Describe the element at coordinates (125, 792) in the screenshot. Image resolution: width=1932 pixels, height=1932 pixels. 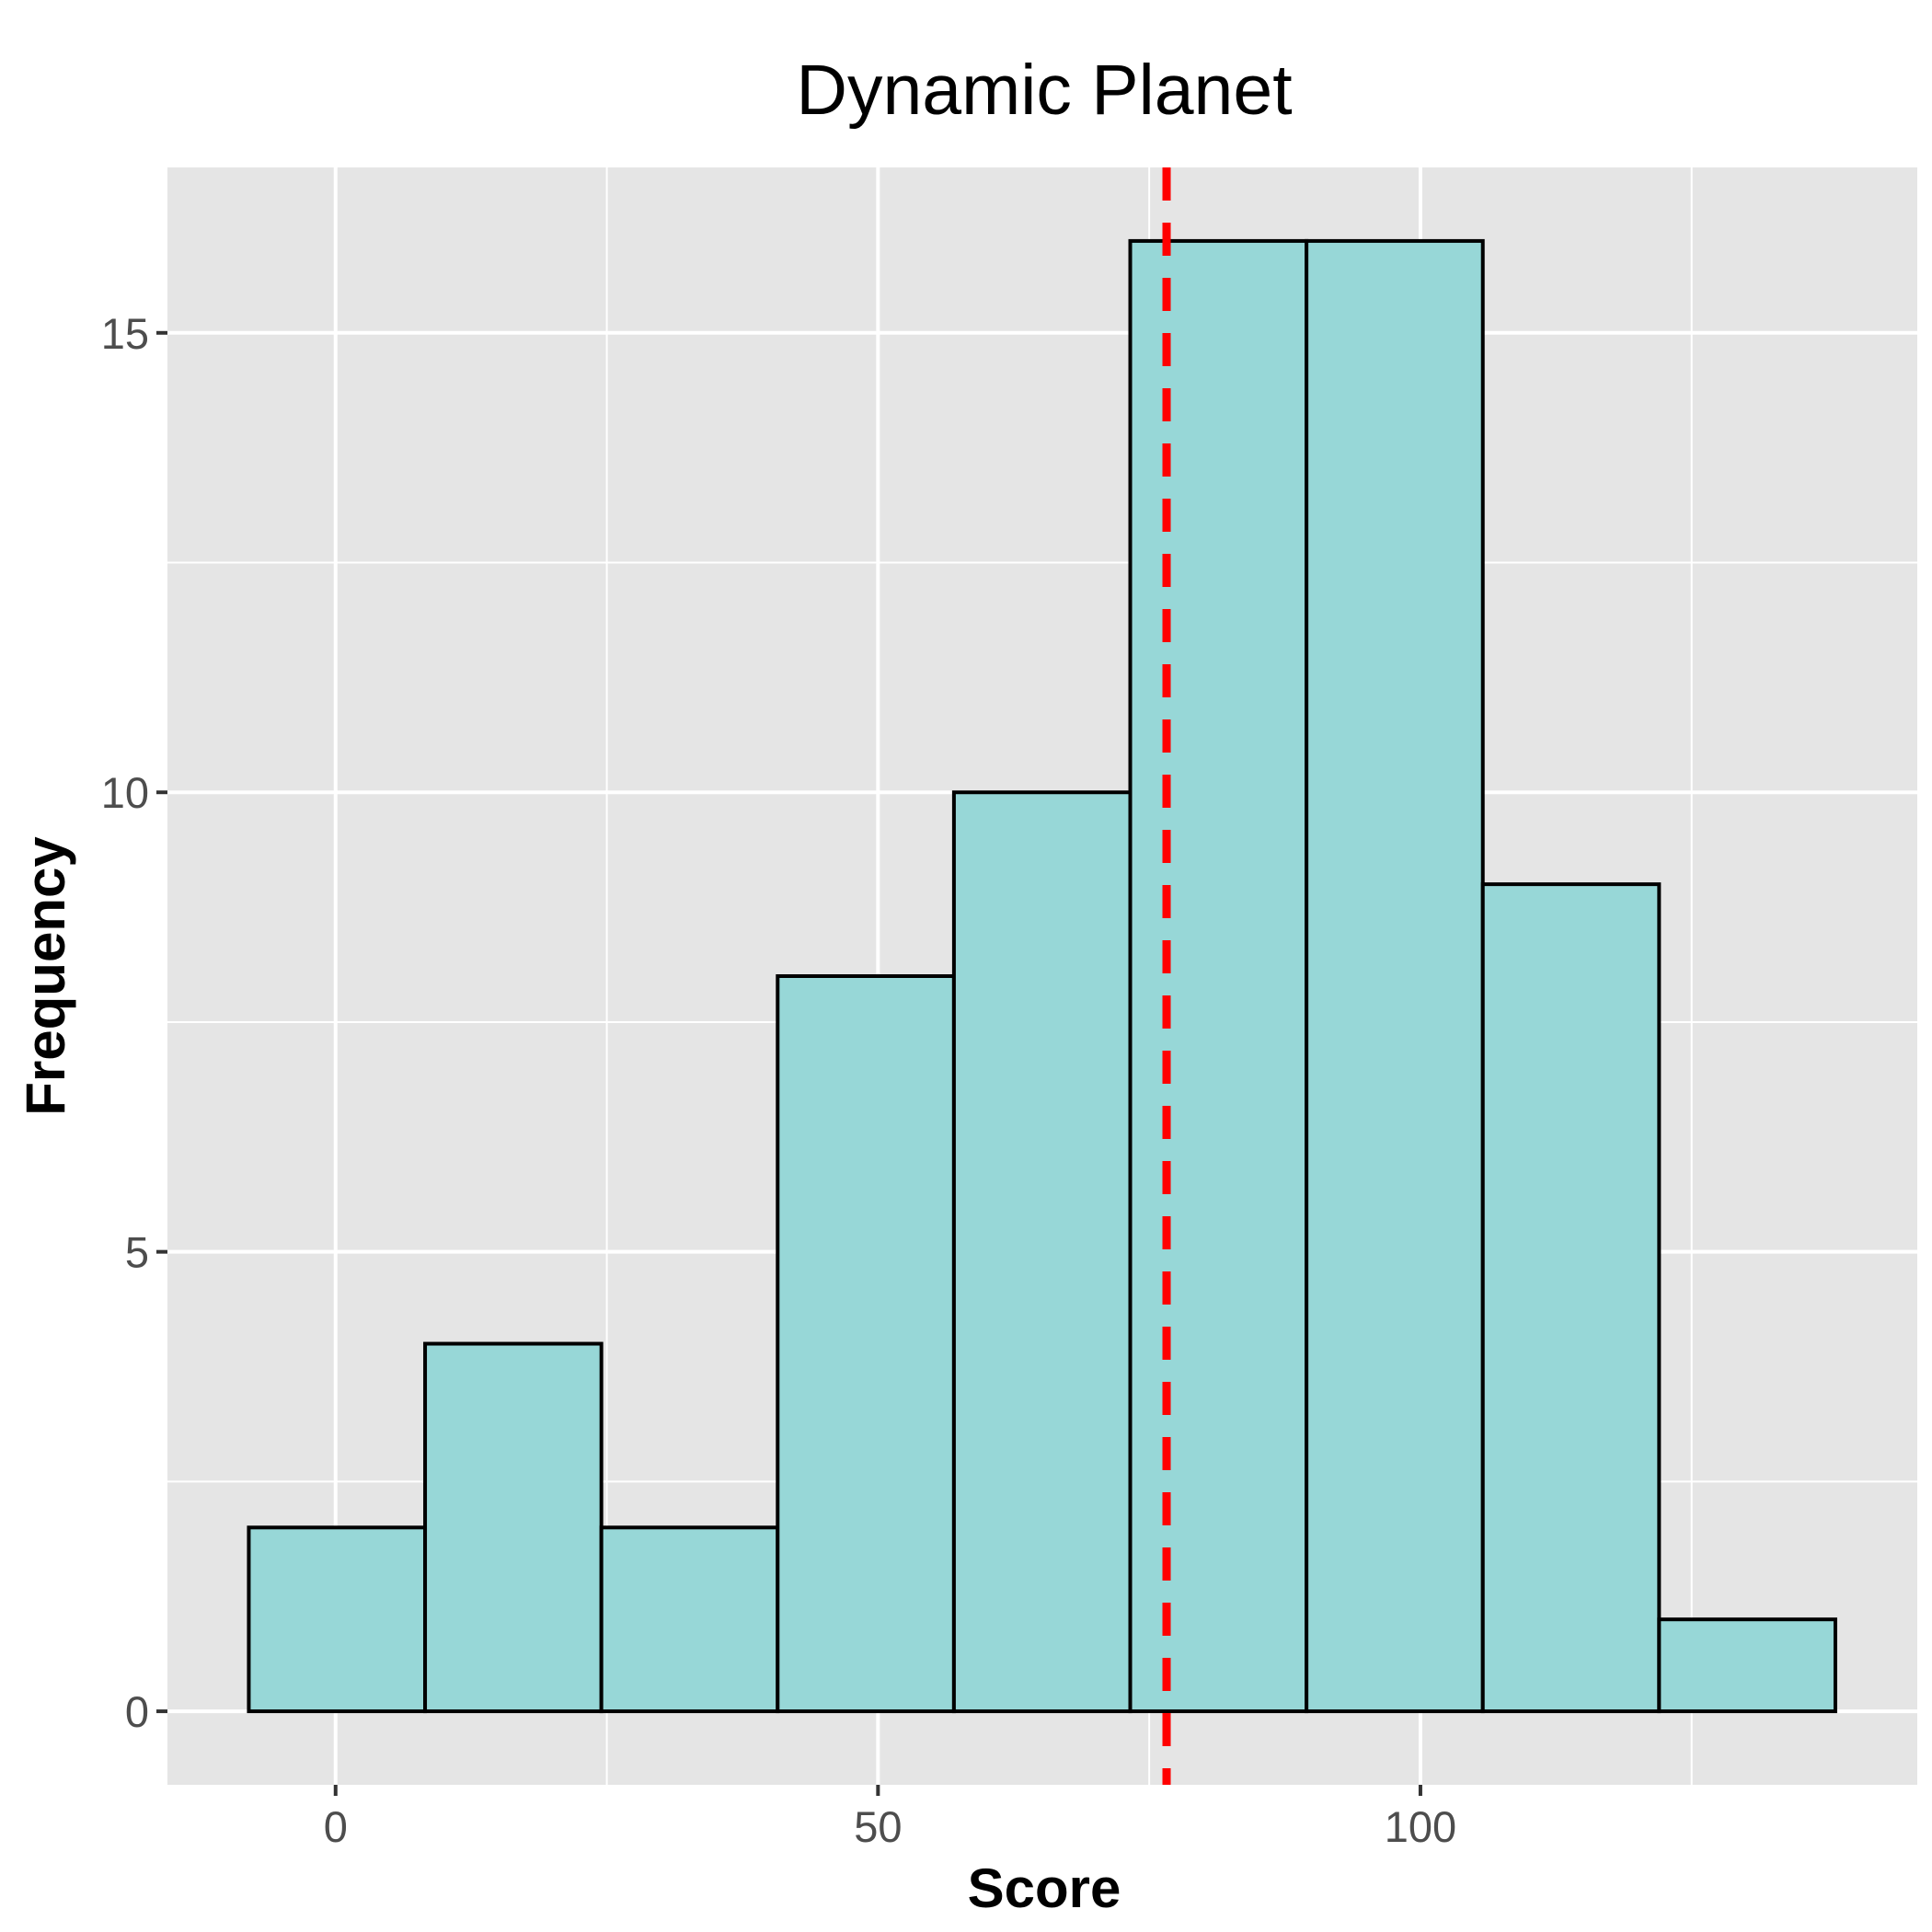
I see `y-tick-label: 10` at that location.